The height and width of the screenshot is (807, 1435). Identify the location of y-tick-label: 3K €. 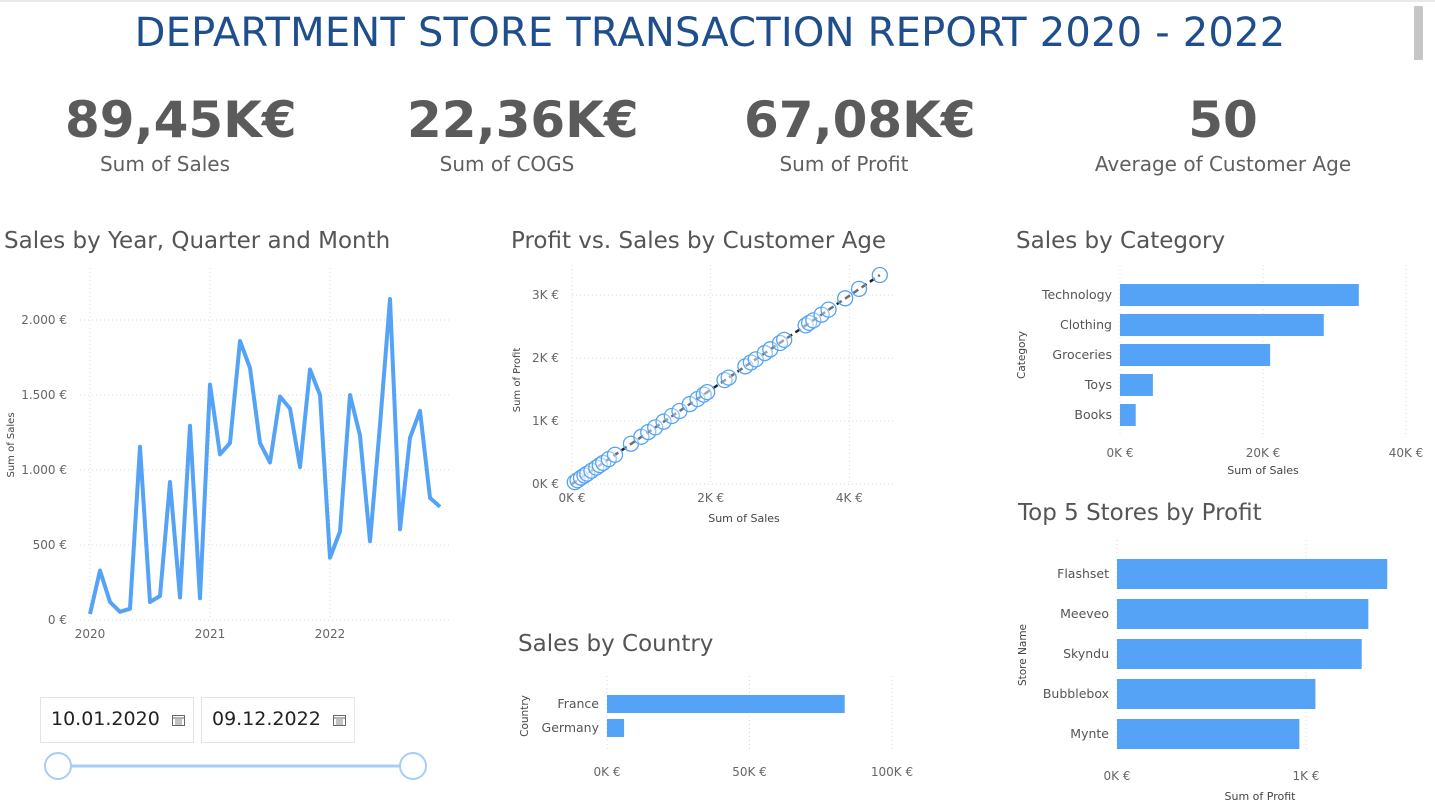
(545, 295).